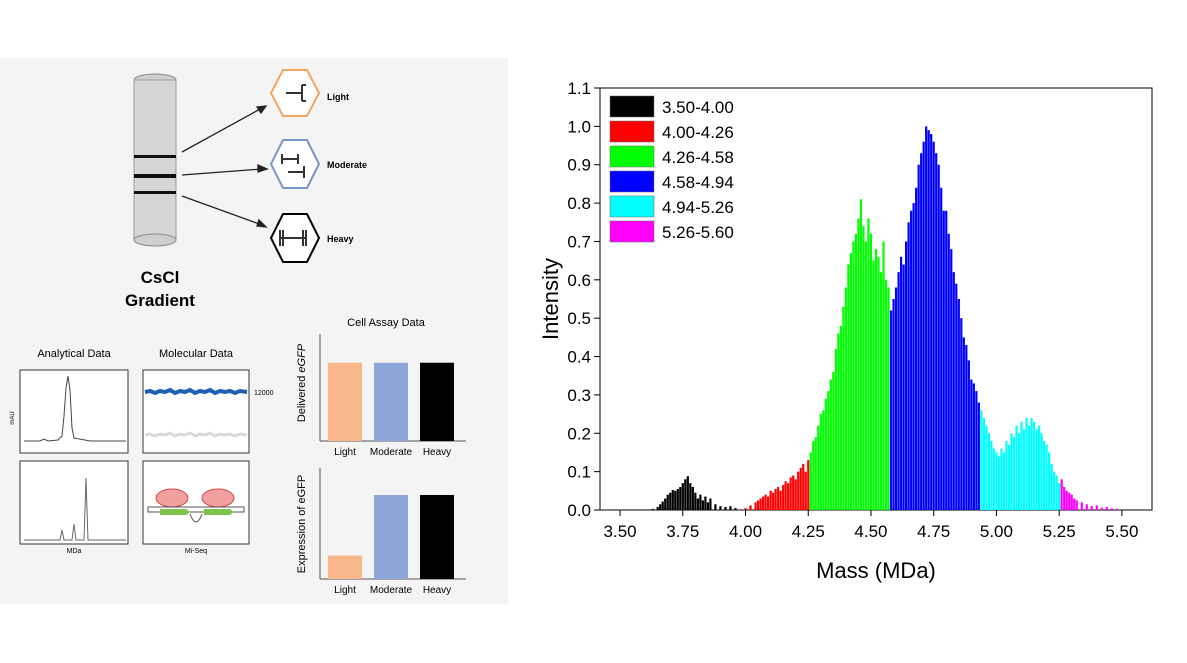  Describe the element at coordinates (579, 472) in the screenshot. I see `y-tick-label: 0.1` at that location.